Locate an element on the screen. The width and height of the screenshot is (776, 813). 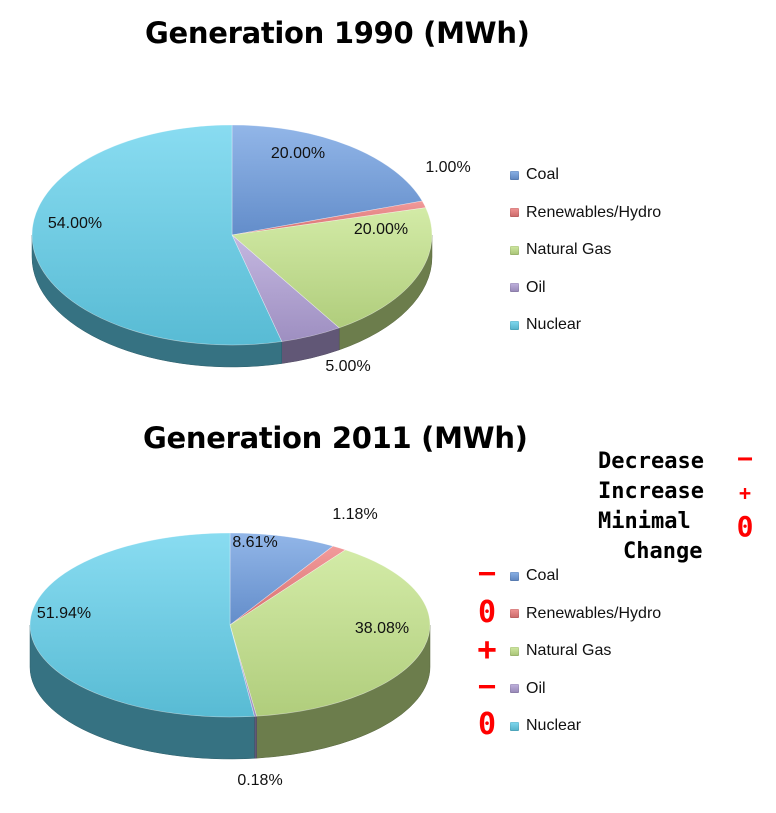
data-label-renewables-hydro: 1.18% is located at coordinates (354, 514).